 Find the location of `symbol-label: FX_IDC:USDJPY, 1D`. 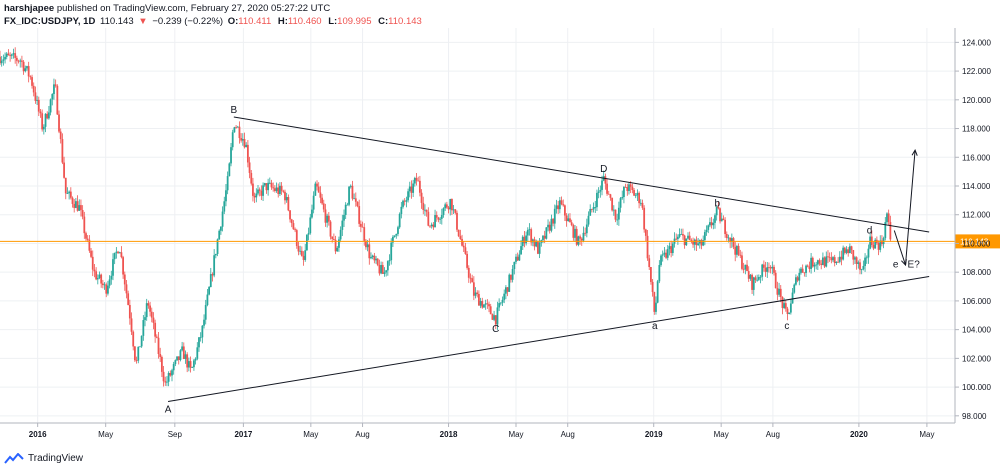

symbol-label: FX_IDC:USDJPY, 1D is located at coordinates (50, 21).